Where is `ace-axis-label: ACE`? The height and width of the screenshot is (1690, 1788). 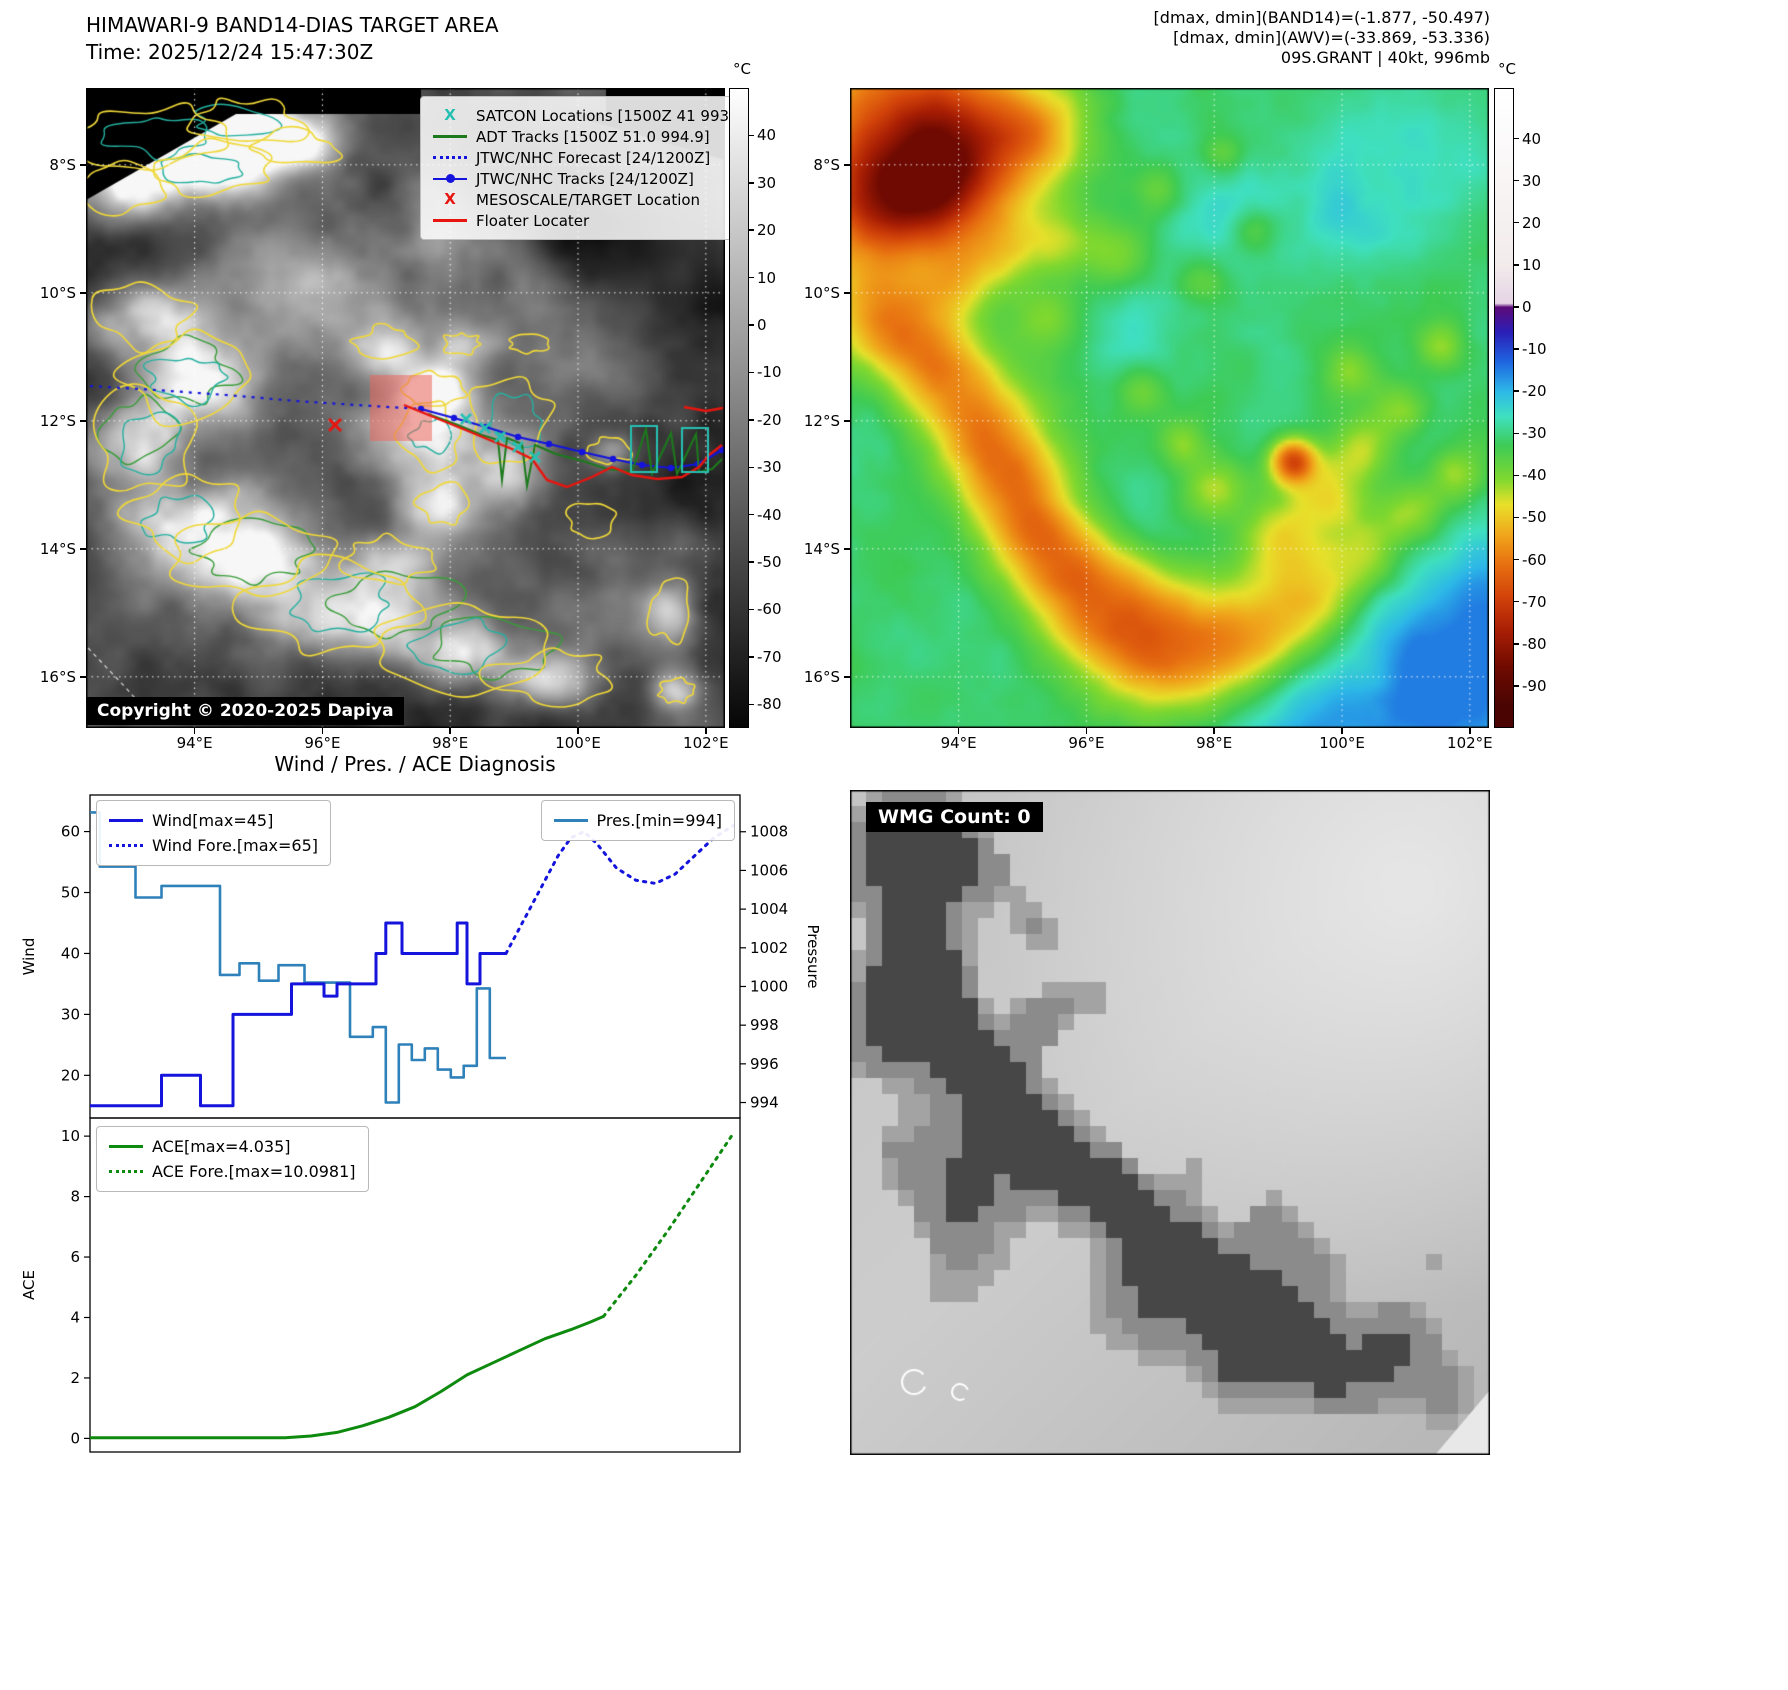
ace-axis-label: ACE is located at coordinates (29, 1285).